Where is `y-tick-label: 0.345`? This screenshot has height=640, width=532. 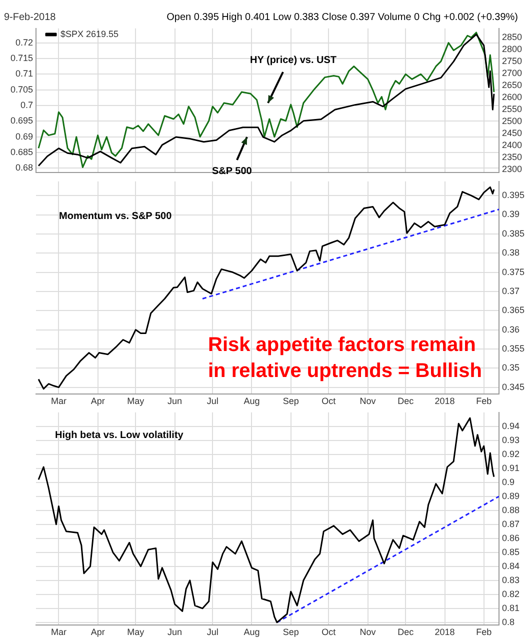
y-tick-label: 0.345 is located at coordinates (513, 387).